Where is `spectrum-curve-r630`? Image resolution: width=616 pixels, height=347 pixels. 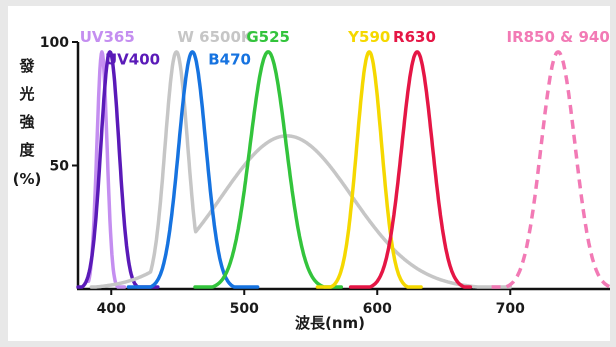 spectrum-curve-r630 is located at coordinates (410, 169).